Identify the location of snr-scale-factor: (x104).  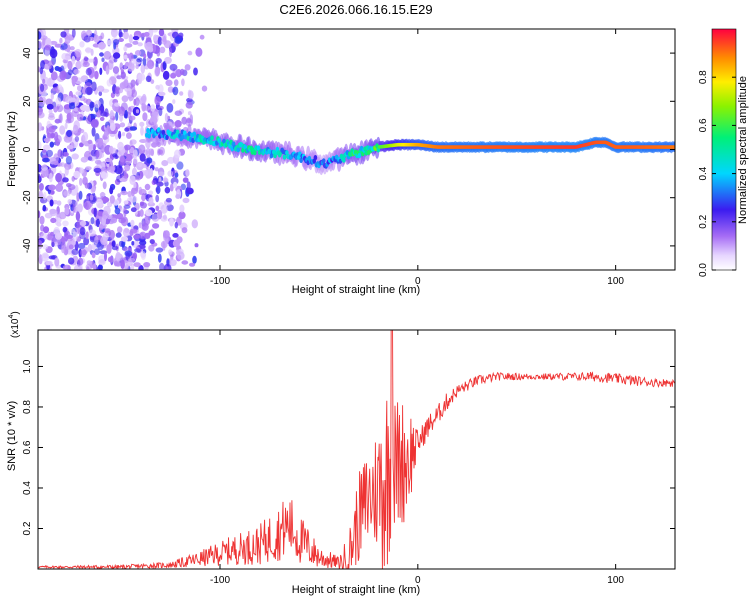
(14, 324).